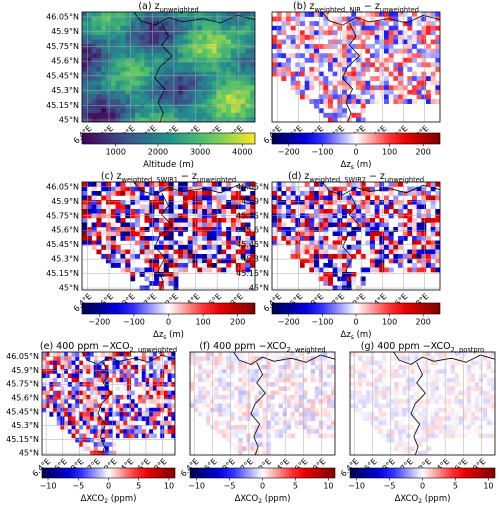  What do you see at coordinates (337, 10) in the screenshot?
I see `subscript: weighted, NIR` at bounding box center [337, 10].